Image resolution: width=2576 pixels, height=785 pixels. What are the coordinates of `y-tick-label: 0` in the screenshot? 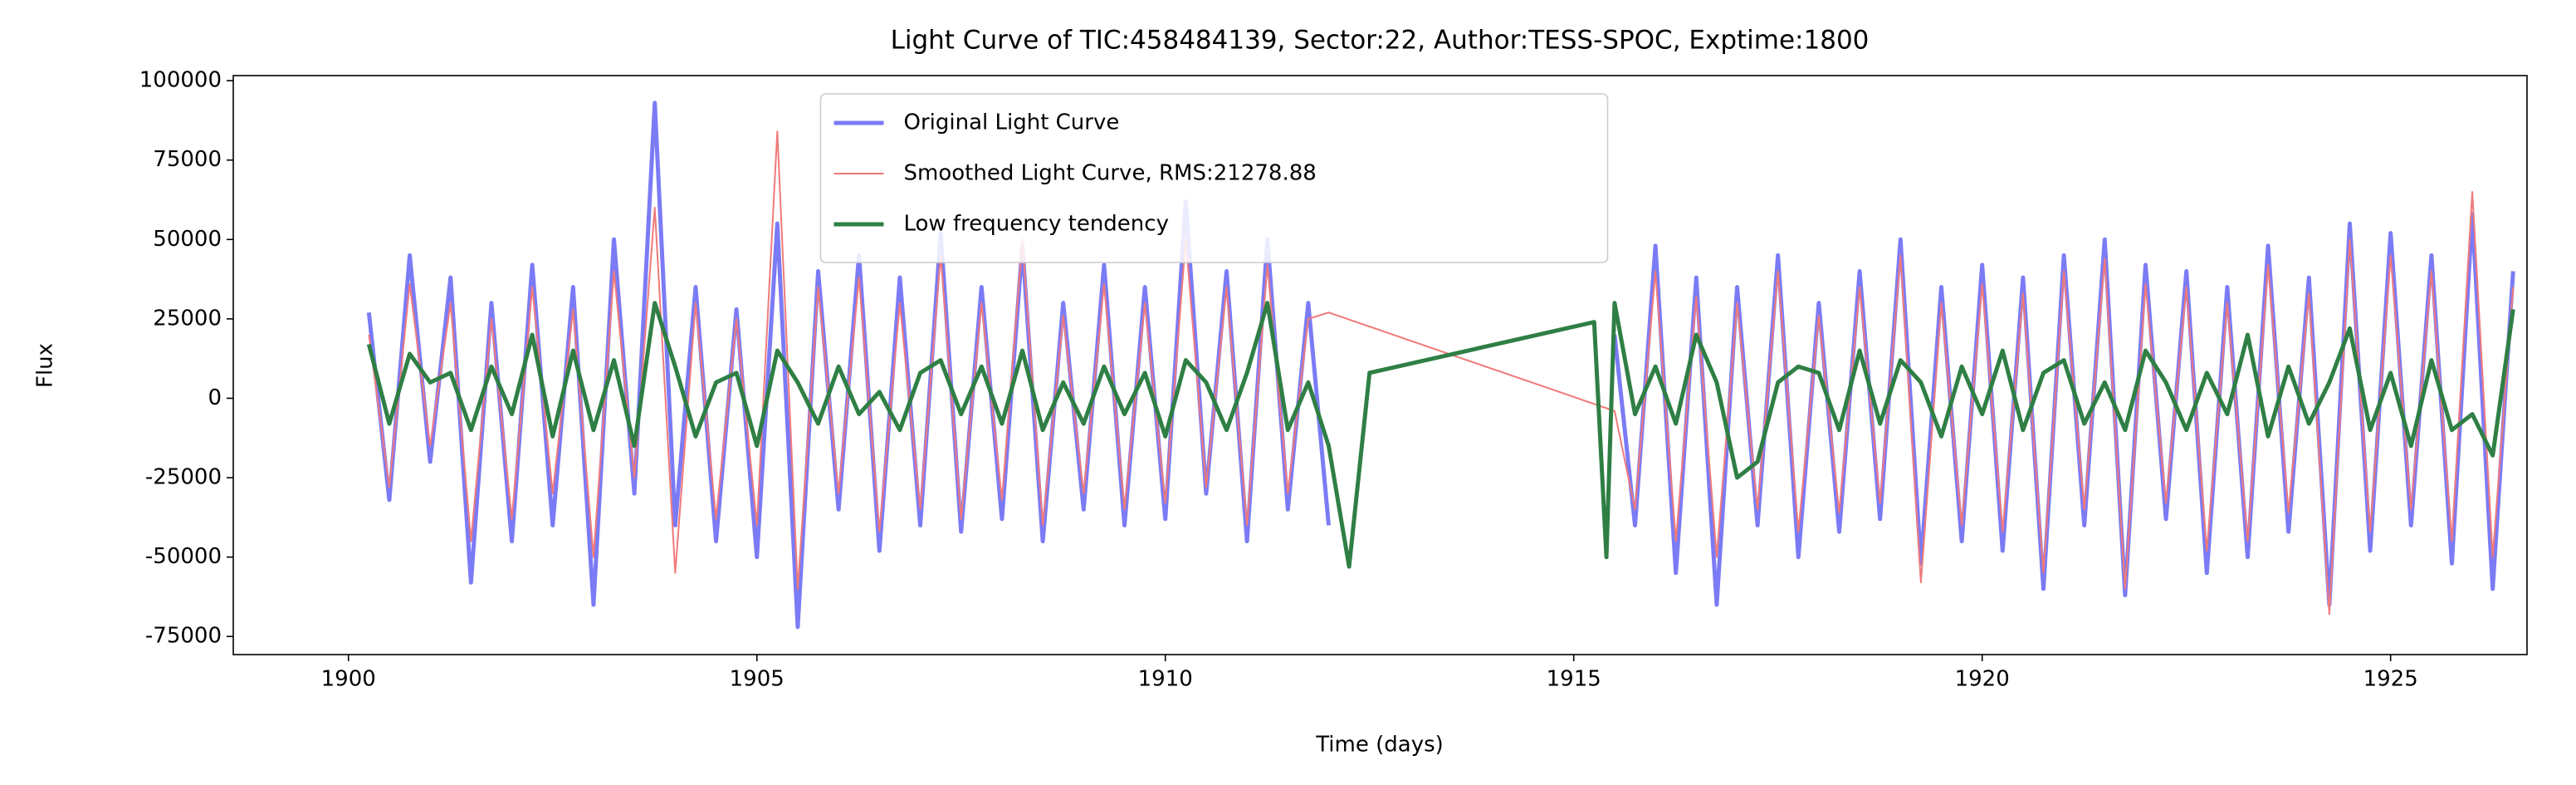 It's located at (215, 397).